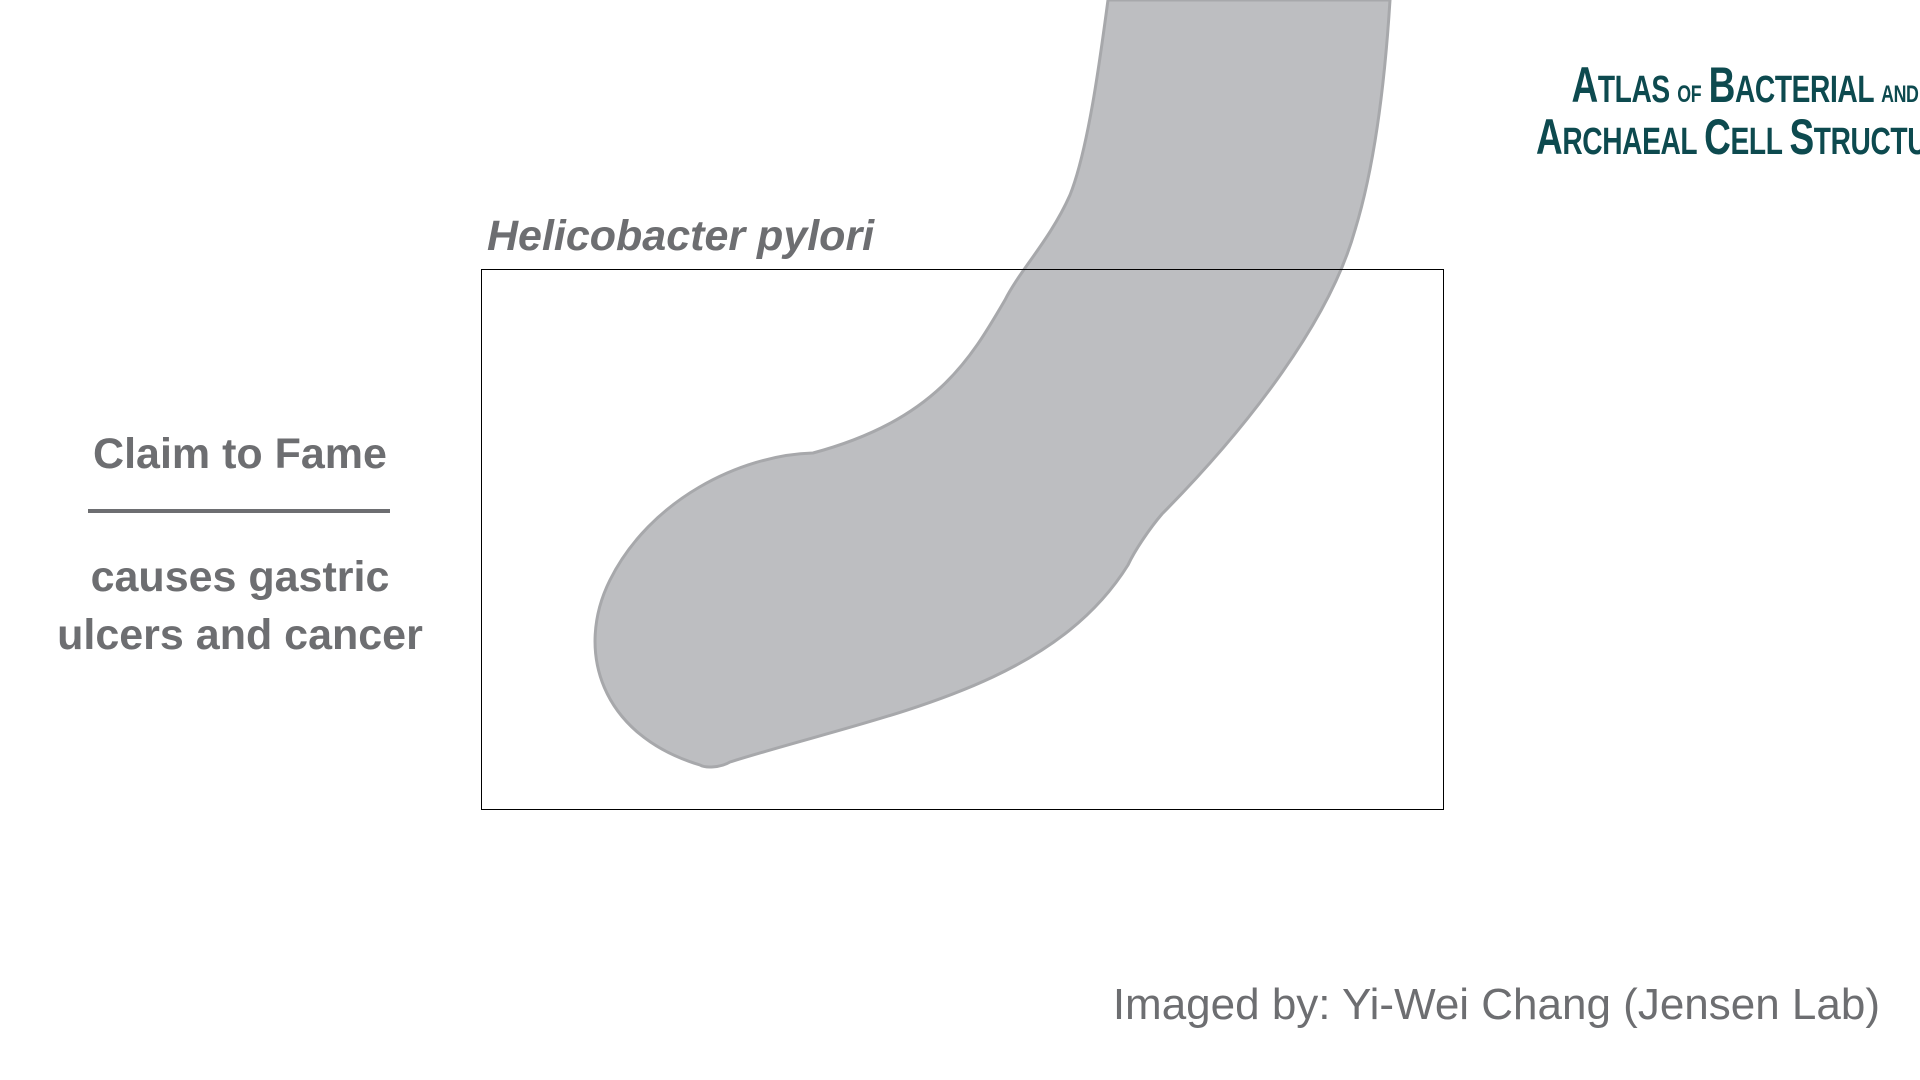 The height and width of the screenshot is (1080, 1920). I want to click on logo-text: RCHAEAL, so click(1629, 142).